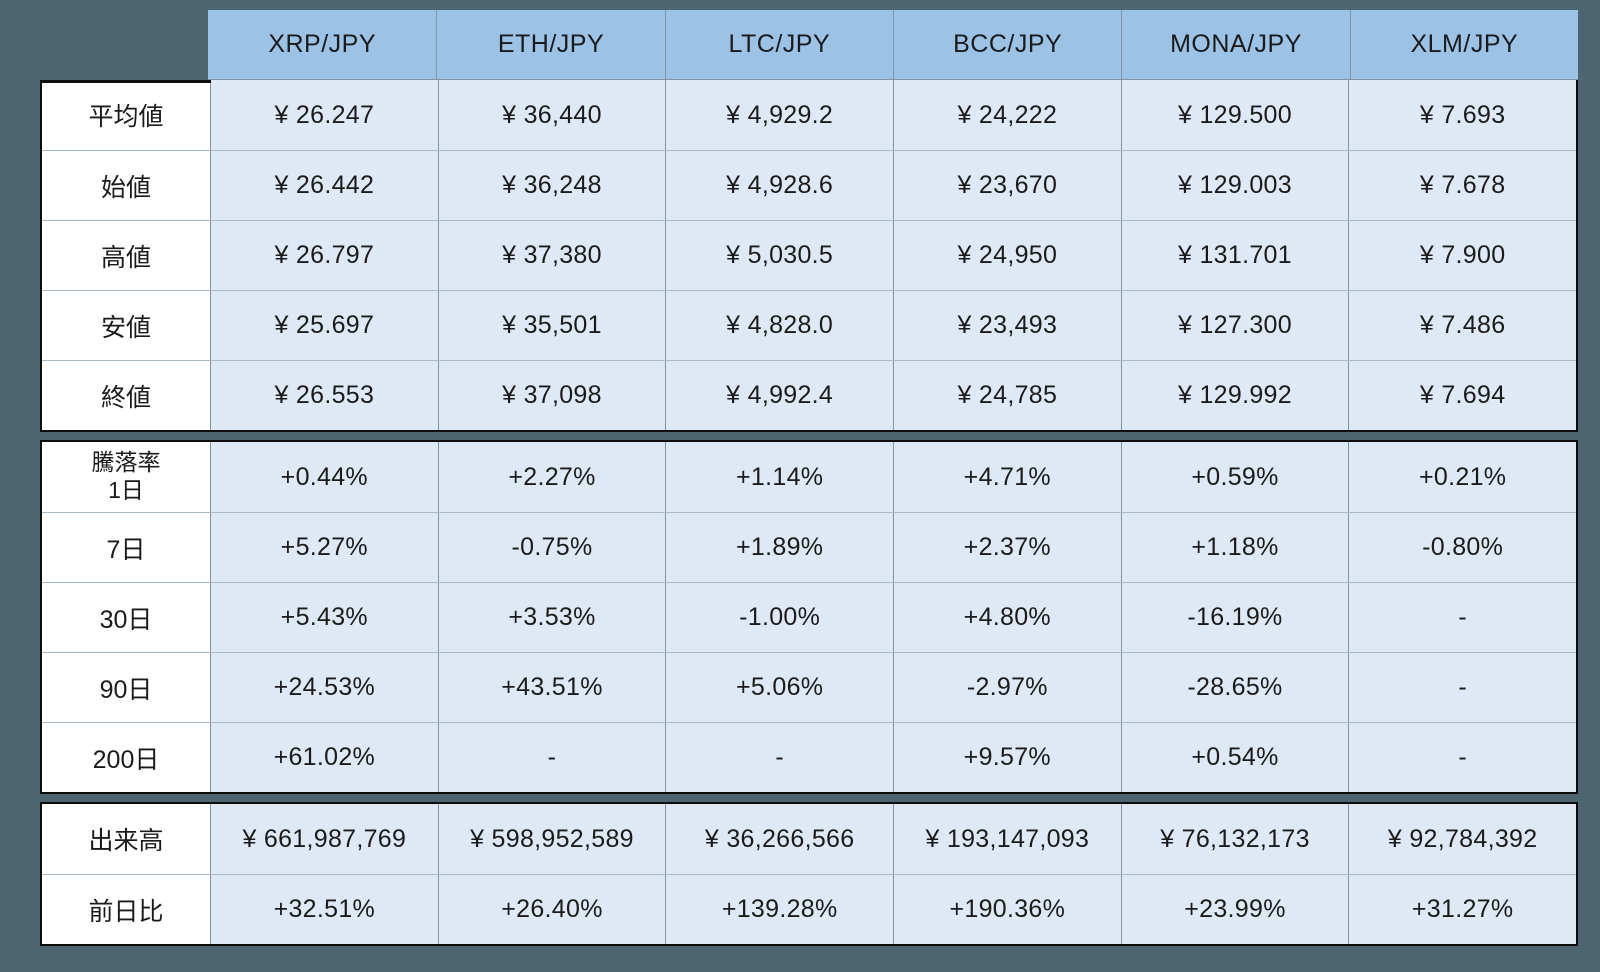 The image size is (1600, 972). I want to click on table-cell: ¥ 4,828.0, so click(779, 325).